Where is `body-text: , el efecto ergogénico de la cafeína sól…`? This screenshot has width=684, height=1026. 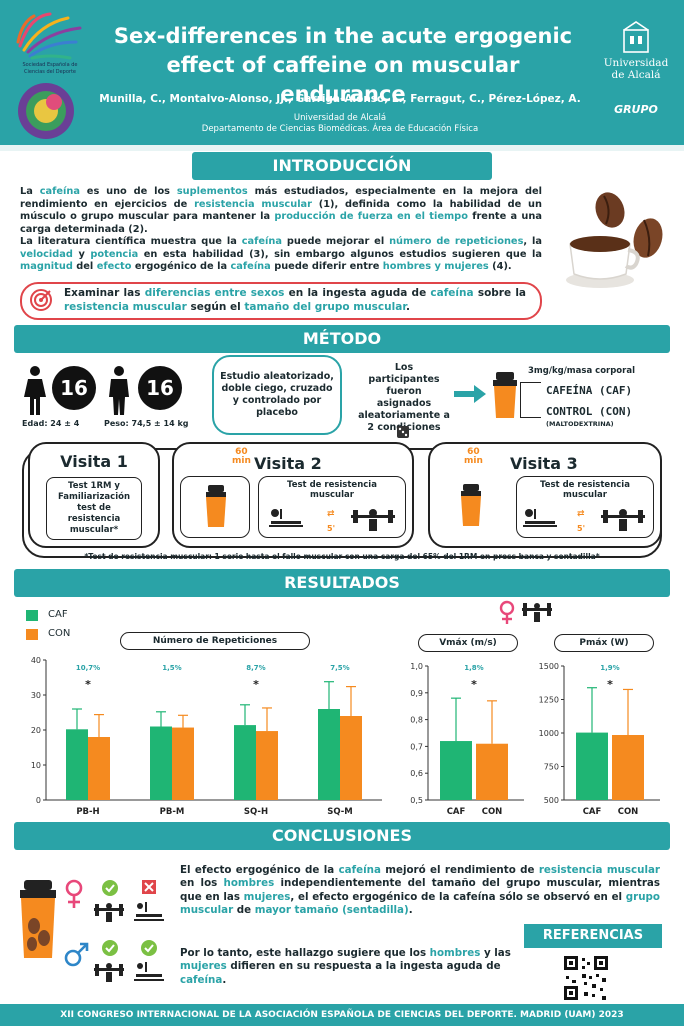 body-text: , el efecto ergogénico de la cafeína sól… is located at coordinates (458, 896).